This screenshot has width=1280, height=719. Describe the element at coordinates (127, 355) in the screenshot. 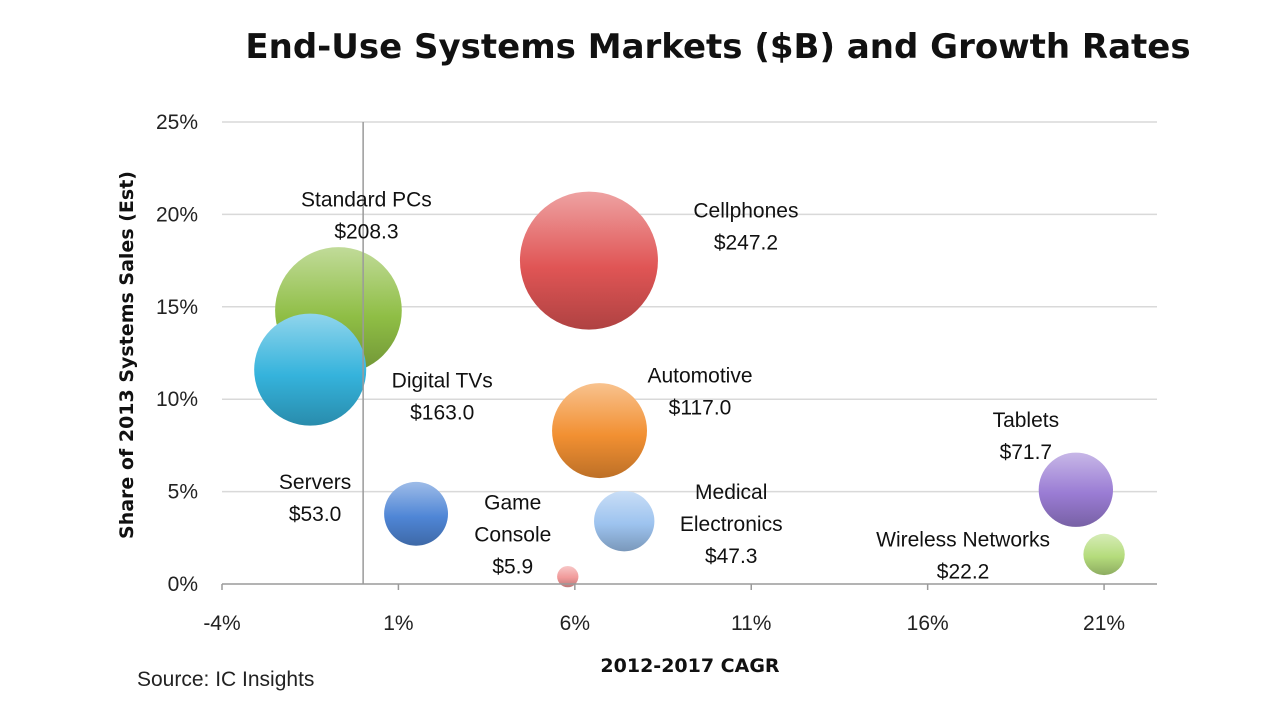

I see `y-axis-title: Share of 2013 Systems Sales (Est)` at that location.